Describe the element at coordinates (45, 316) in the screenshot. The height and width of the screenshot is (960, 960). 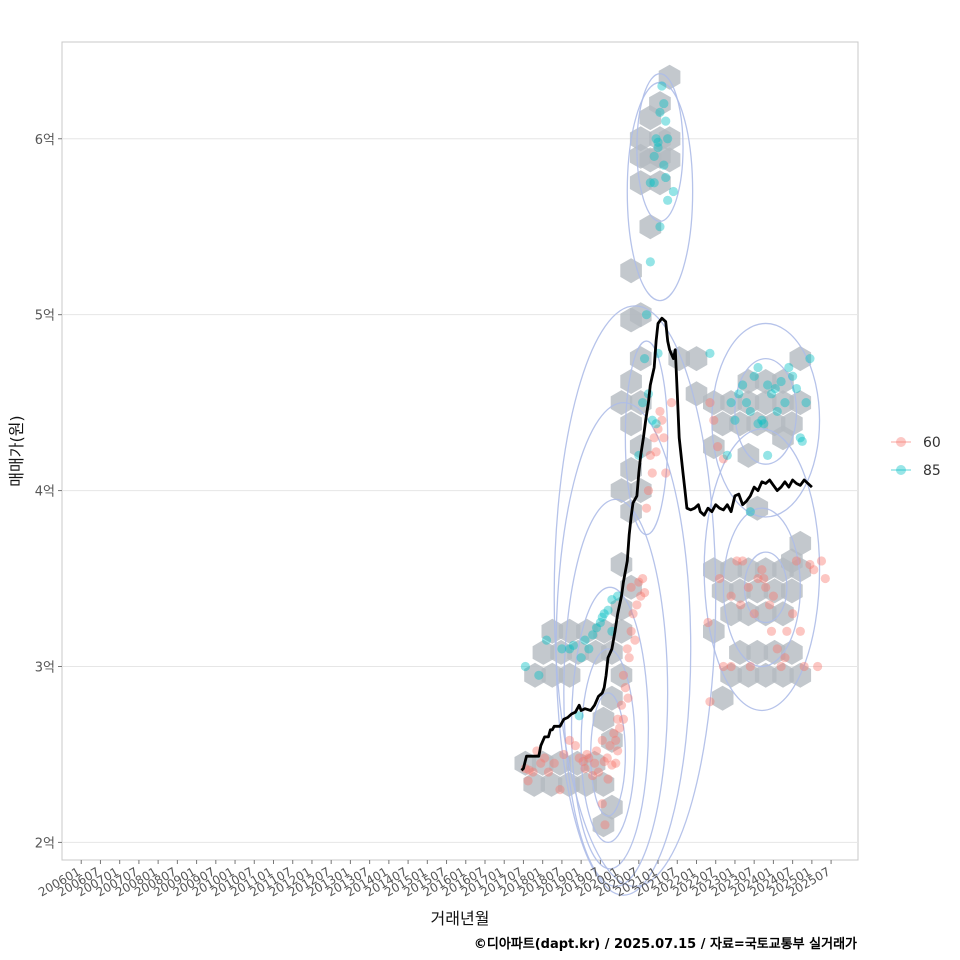
I see `y-tick-label: 5억` at that location.